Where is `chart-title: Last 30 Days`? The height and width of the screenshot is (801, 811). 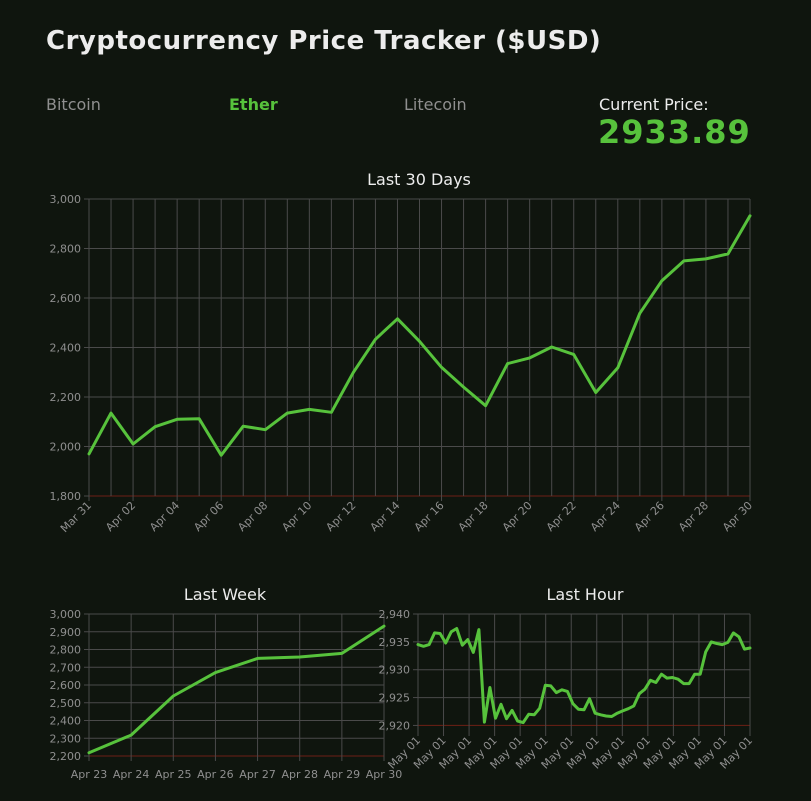
chart-title: Last 30 Days is located at coordinates (419, 179).